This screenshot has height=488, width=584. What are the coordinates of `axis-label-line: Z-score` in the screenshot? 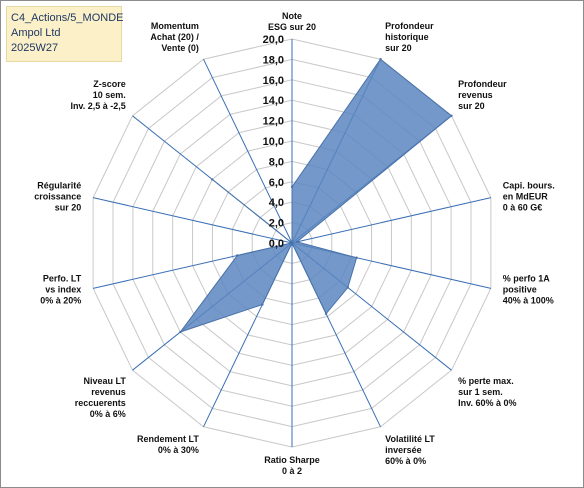 It's located at (109, 84).